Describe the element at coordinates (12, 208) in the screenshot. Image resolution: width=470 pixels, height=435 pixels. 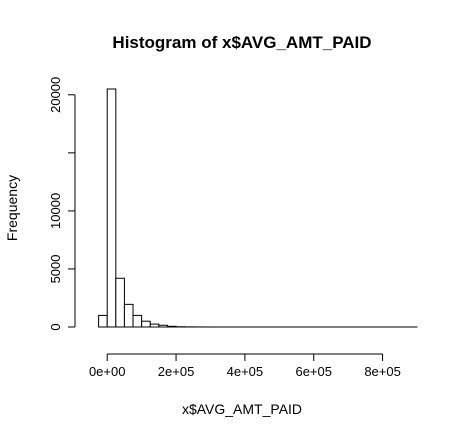
I see `y-axis-label: Frequency` at that location.